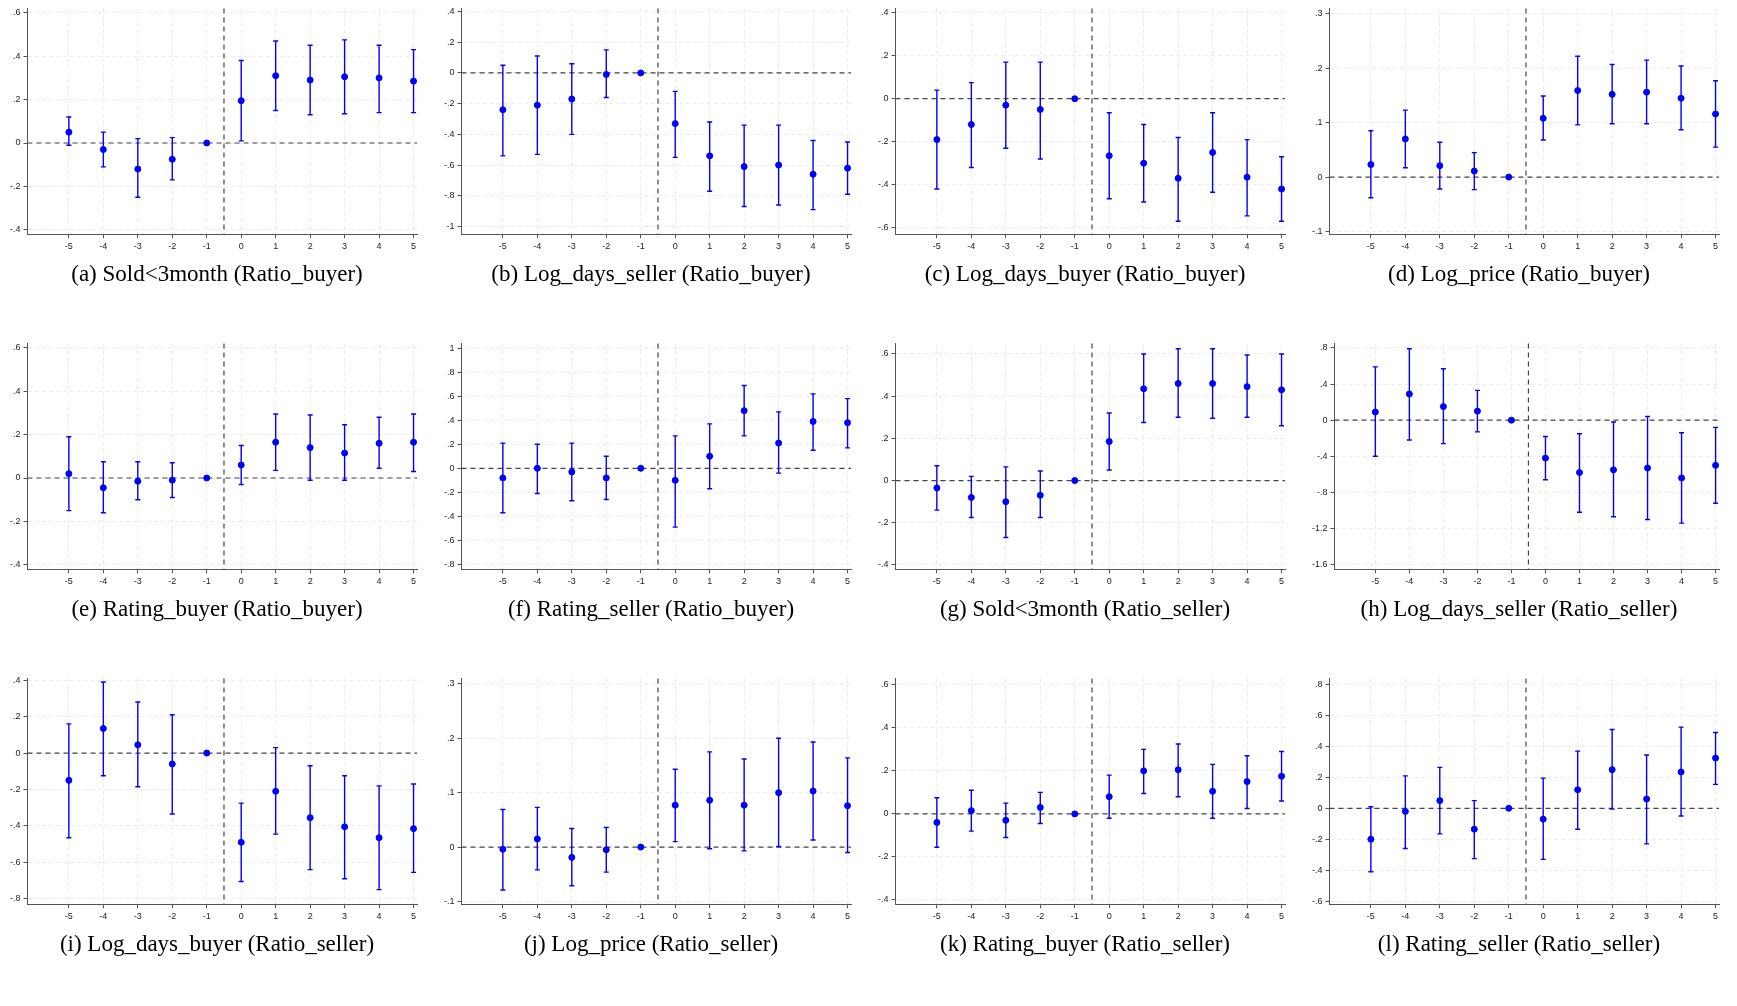  Describe the element at coordinates (651, 944) in the screenshot. I see `text: (j) Log_price (Ratio_seller)` at that location.